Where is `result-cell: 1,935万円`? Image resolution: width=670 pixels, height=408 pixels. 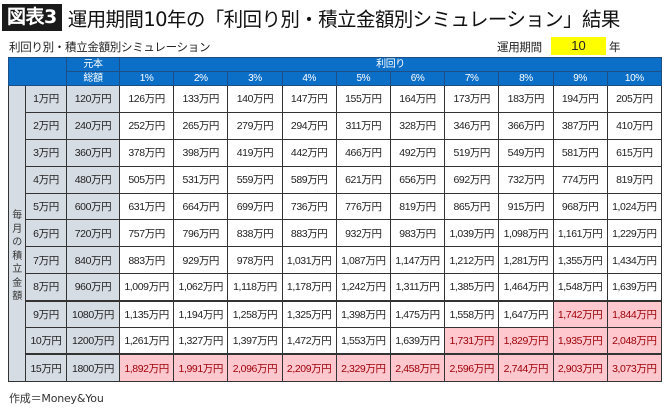 result-cell: 1,935万円 is located at coordinates (580, 341).